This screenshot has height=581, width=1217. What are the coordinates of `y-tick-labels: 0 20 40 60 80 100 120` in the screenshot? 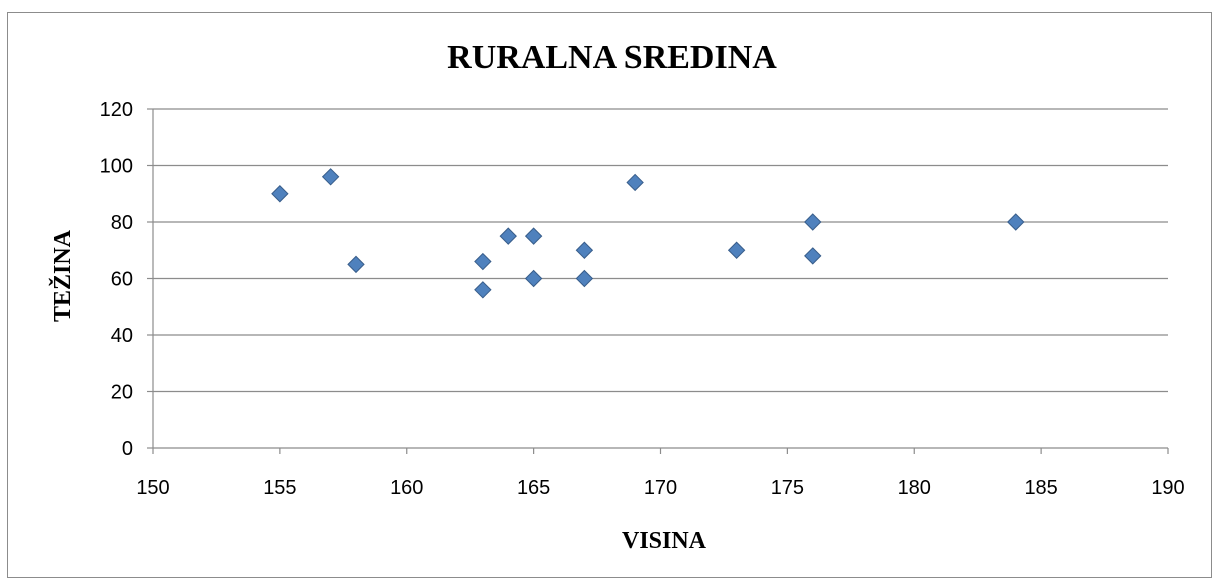 It's located at (116, 279).